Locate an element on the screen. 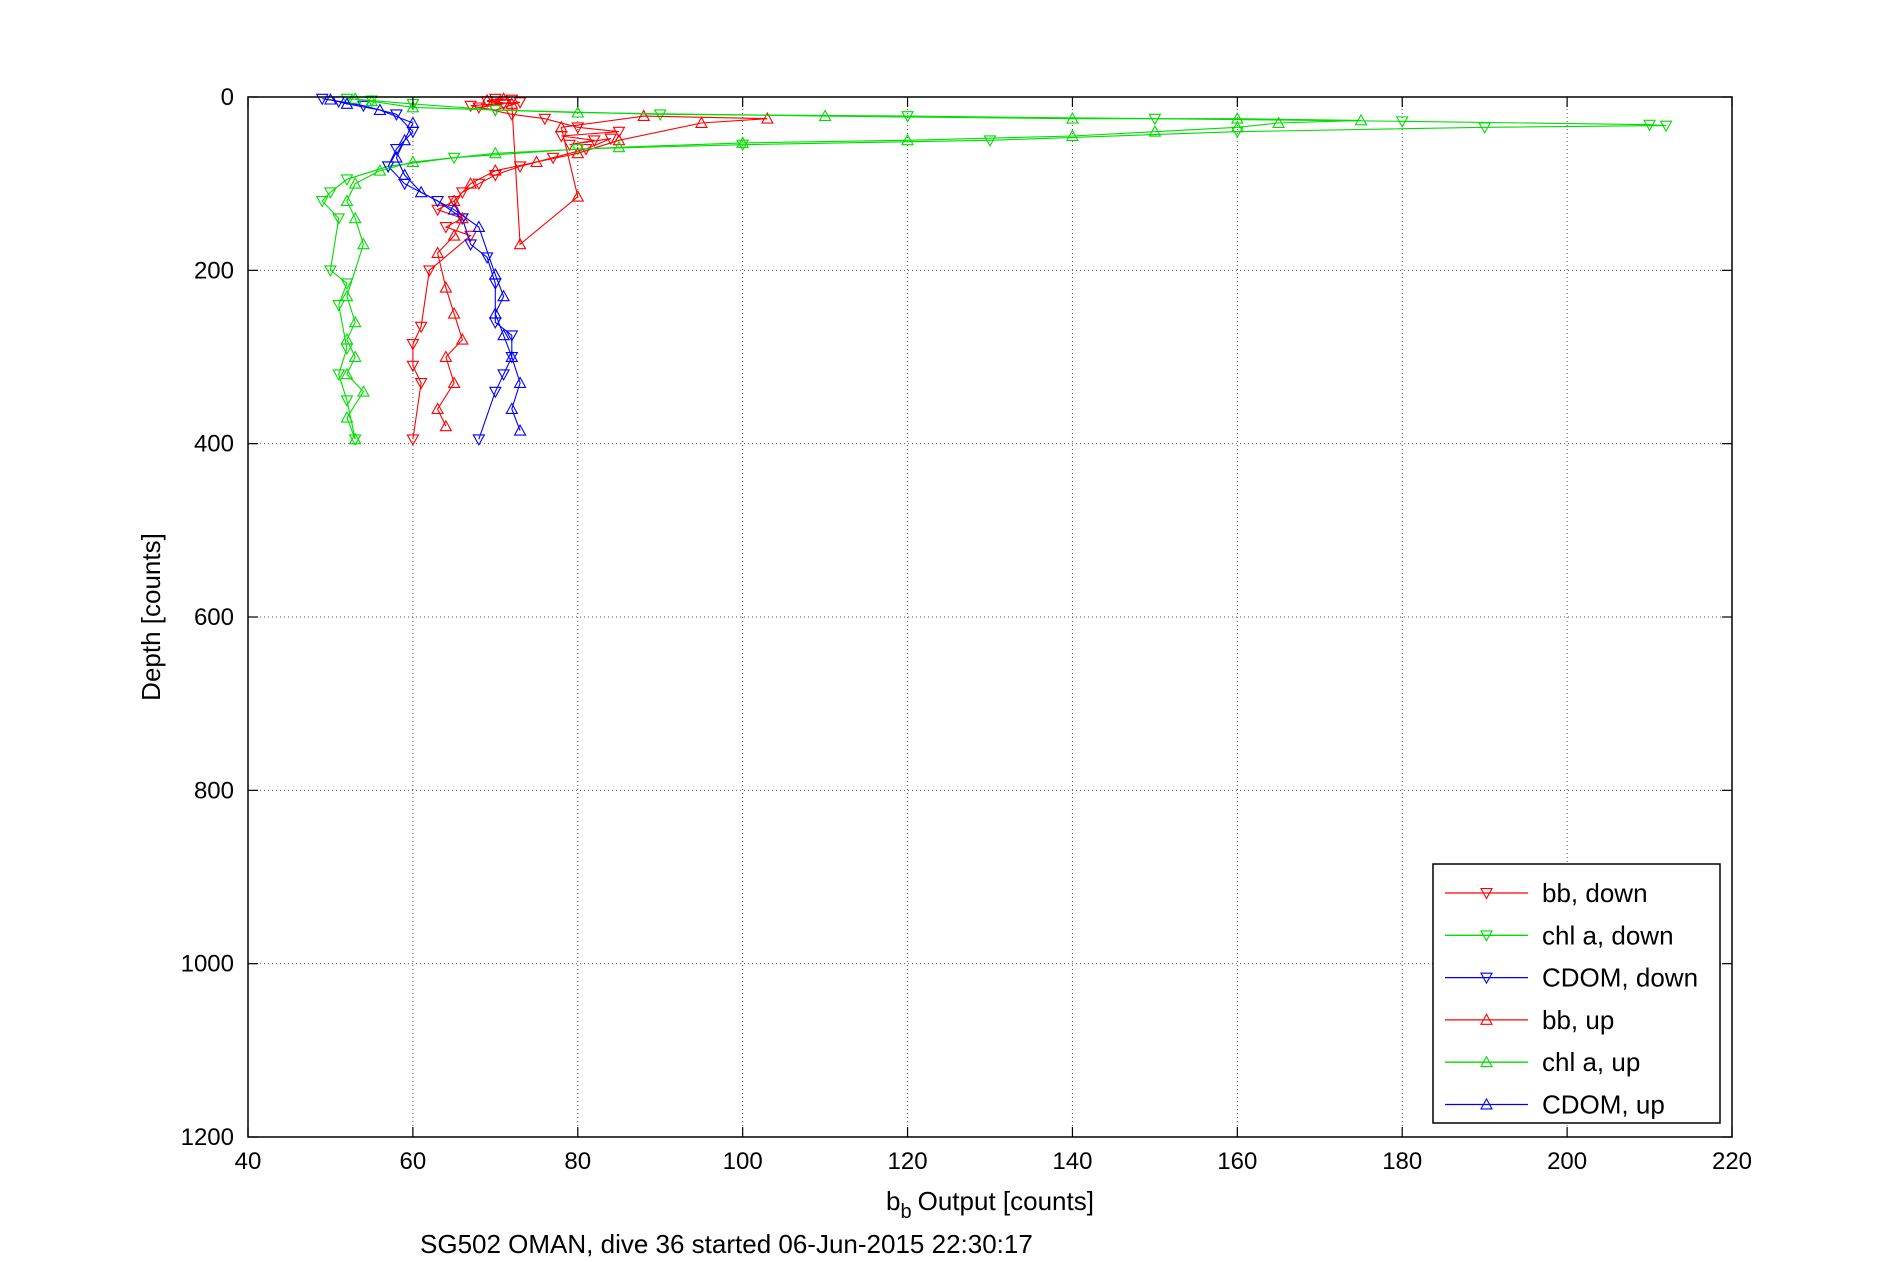 The height and width of the screenshot is (1262, 1891). x-axis-title-text: Output [counts] is located at coordinates (1006, 1201).